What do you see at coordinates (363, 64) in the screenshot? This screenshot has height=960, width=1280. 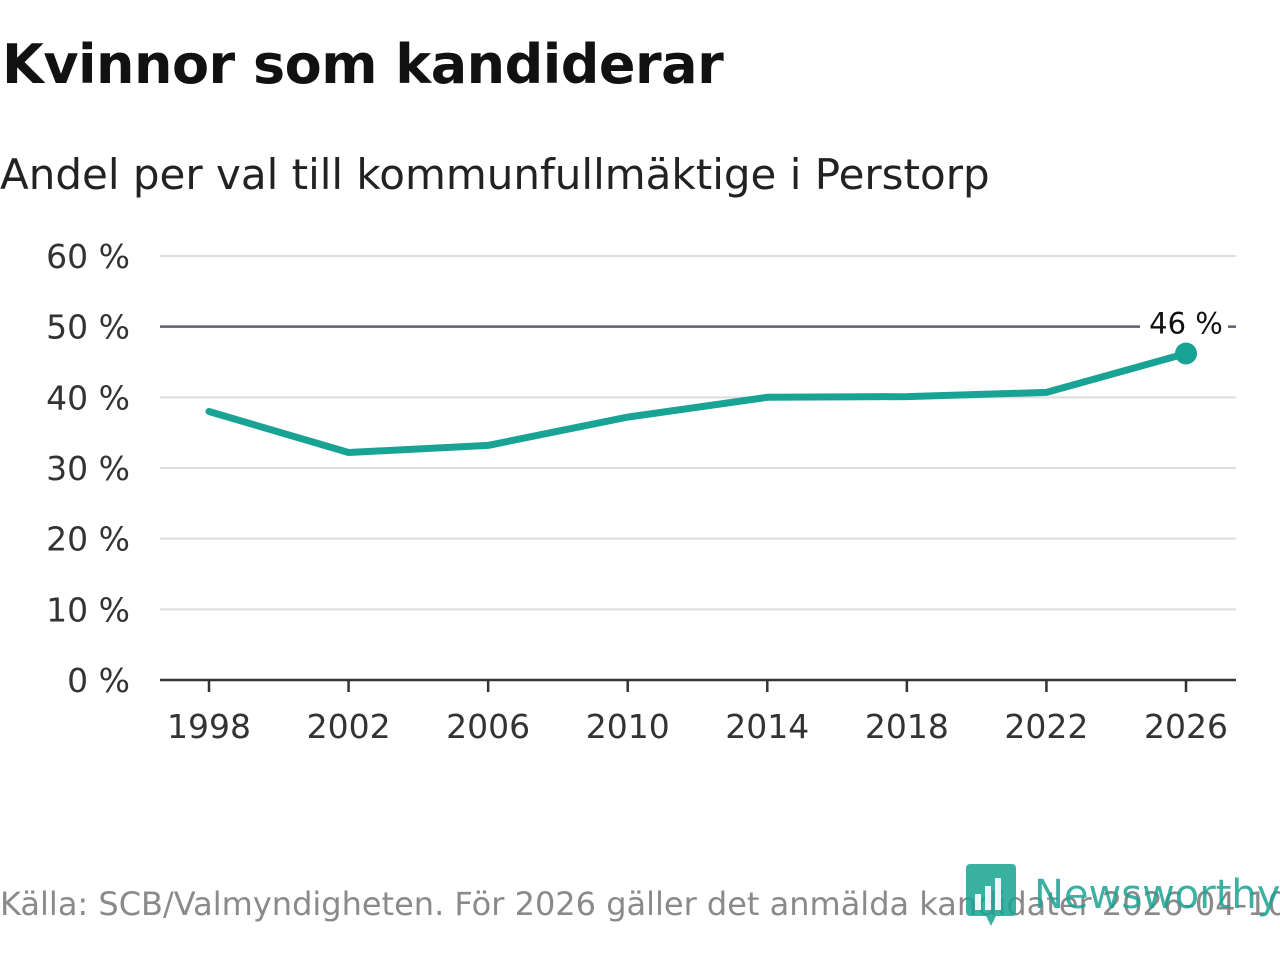 I see `chart-title: Kvinnor som kandiderar` at bounding box center [363, 64].